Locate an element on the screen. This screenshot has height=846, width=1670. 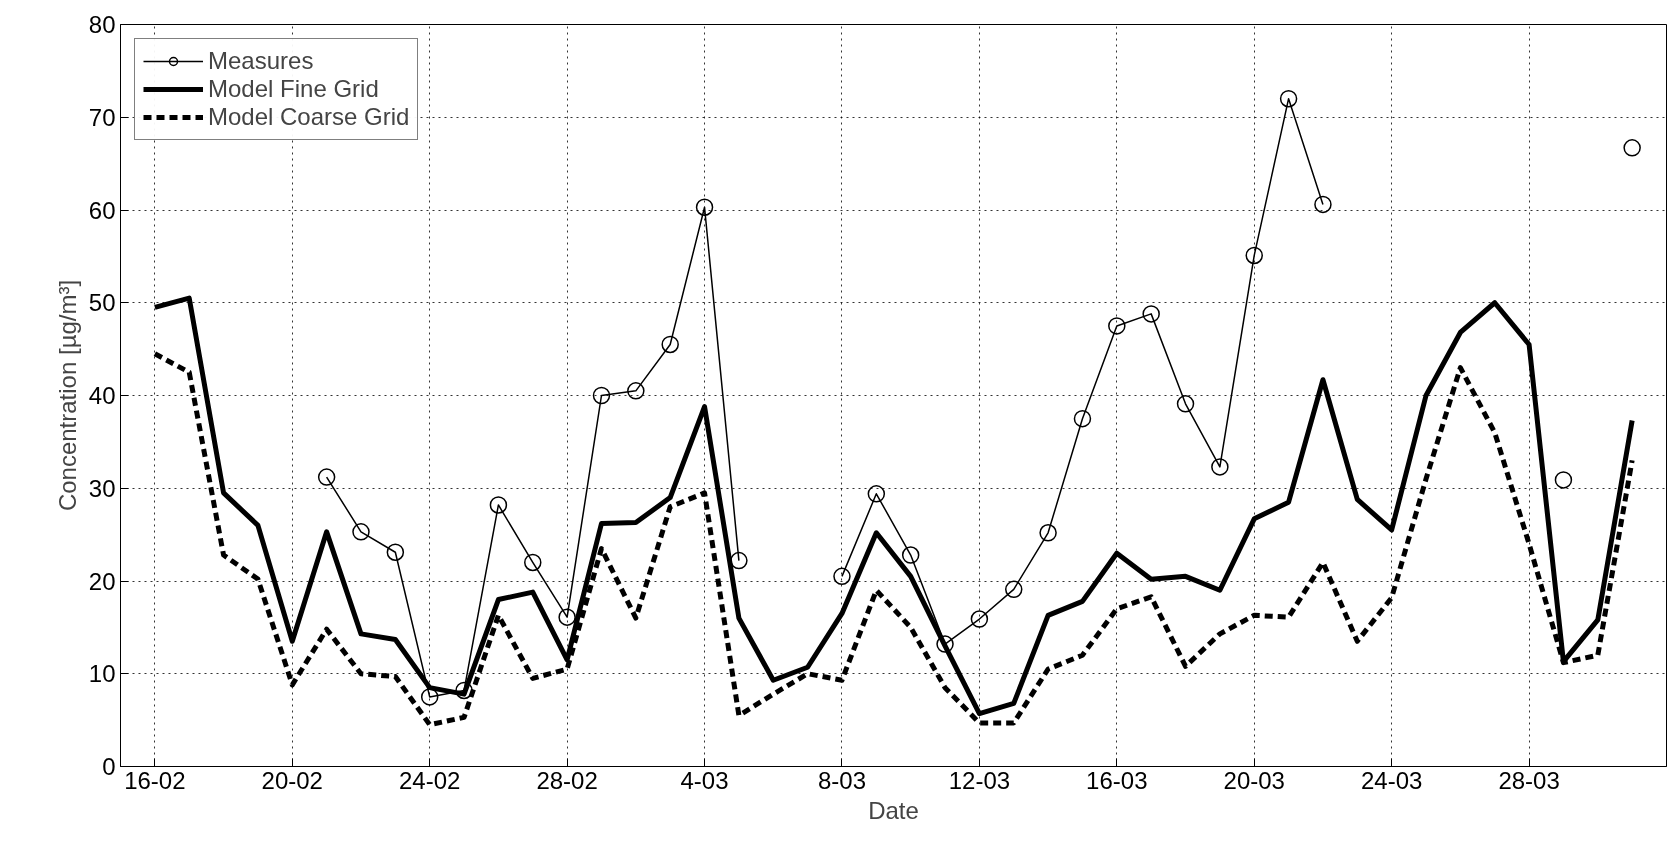
x-tick-label: 28-03 is located at coordinates (1529, 780).